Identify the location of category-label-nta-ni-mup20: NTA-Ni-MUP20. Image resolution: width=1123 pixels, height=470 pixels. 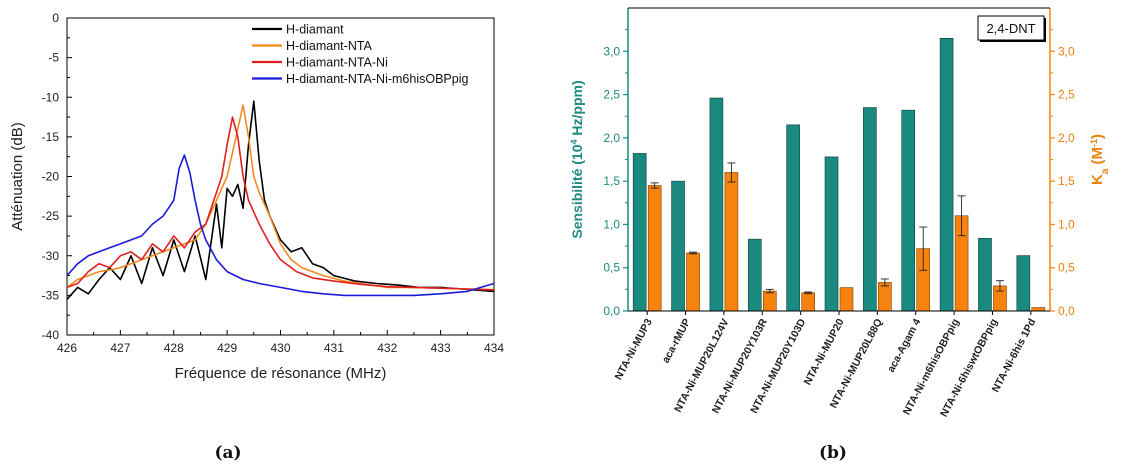
(824, 352).